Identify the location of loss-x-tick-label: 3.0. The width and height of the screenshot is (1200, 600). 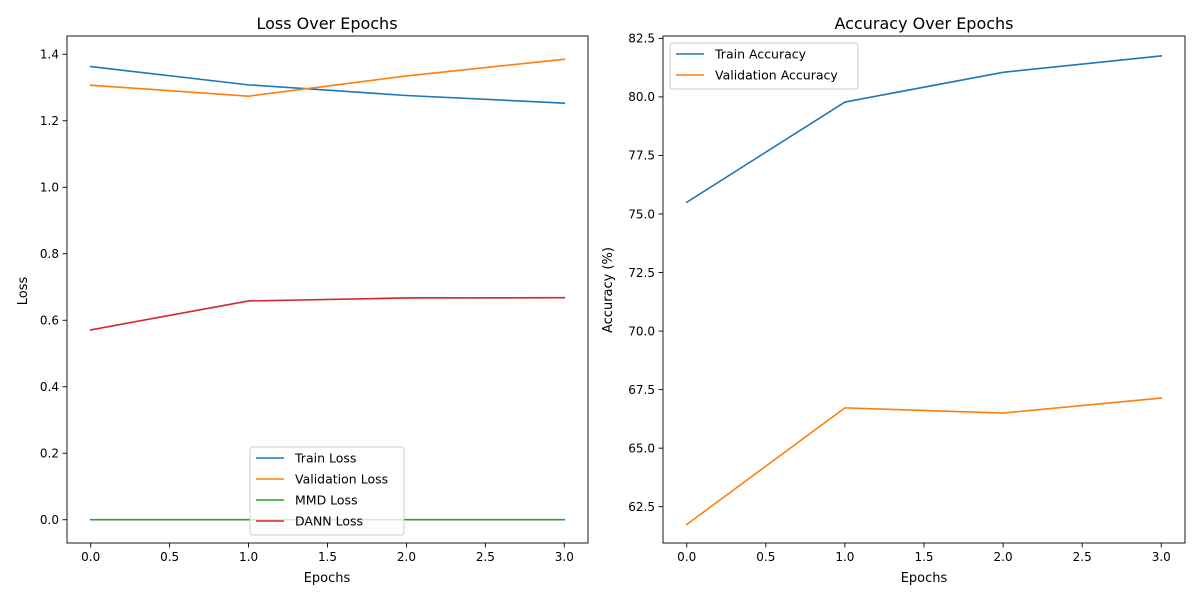
(564, 557).